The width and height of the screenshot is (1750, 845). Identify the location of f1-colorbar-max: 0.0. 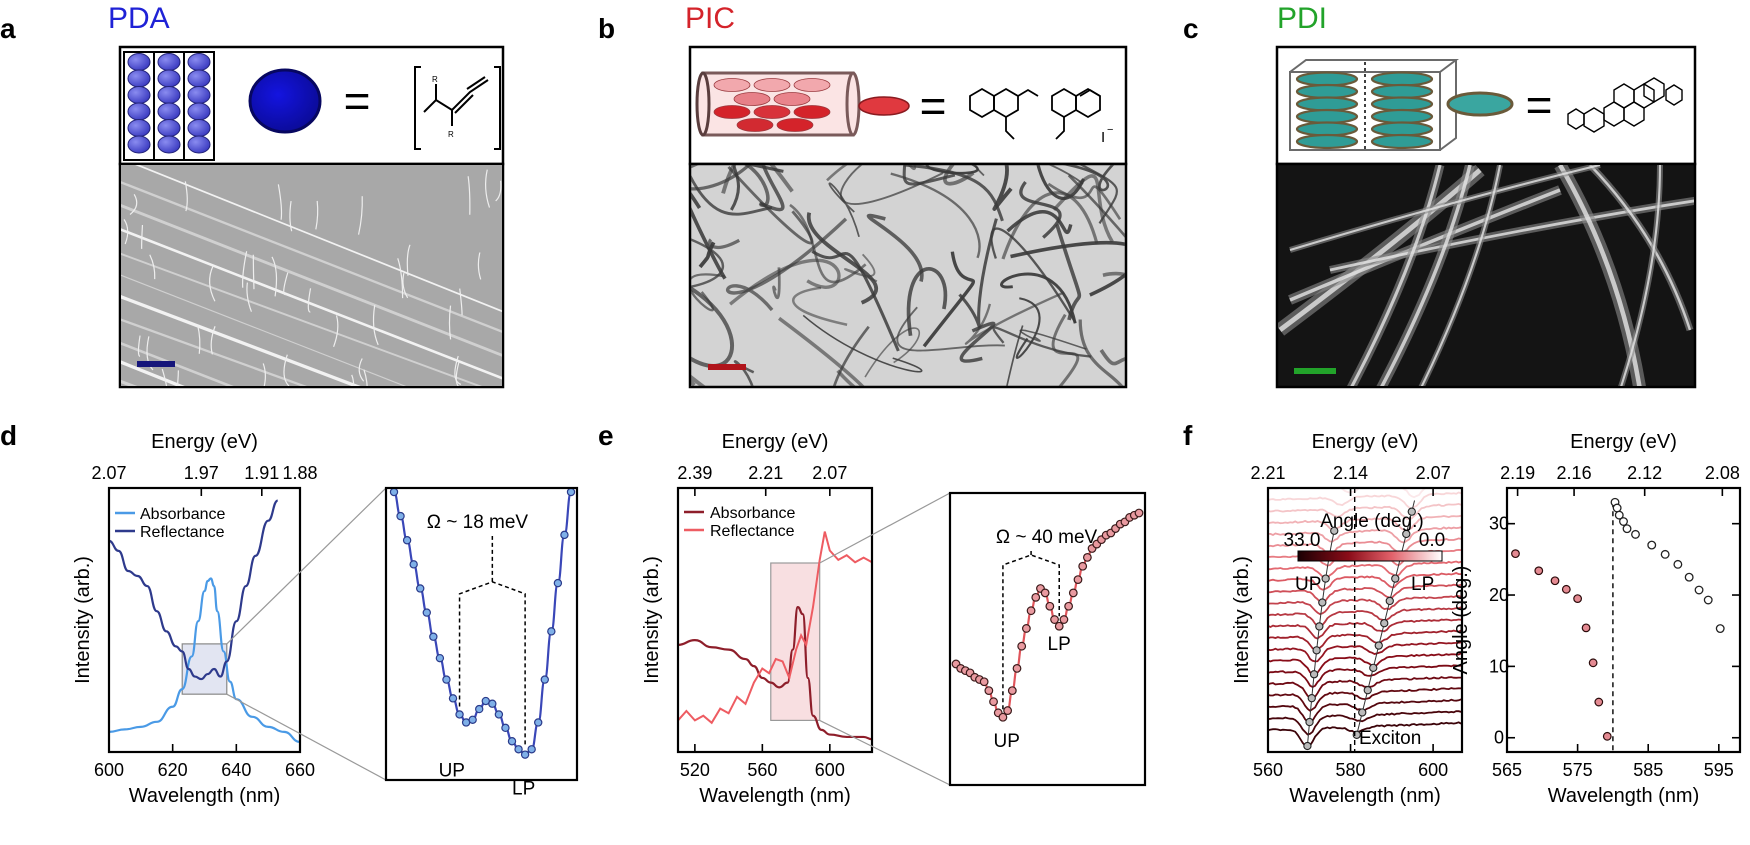
(1432, 540).